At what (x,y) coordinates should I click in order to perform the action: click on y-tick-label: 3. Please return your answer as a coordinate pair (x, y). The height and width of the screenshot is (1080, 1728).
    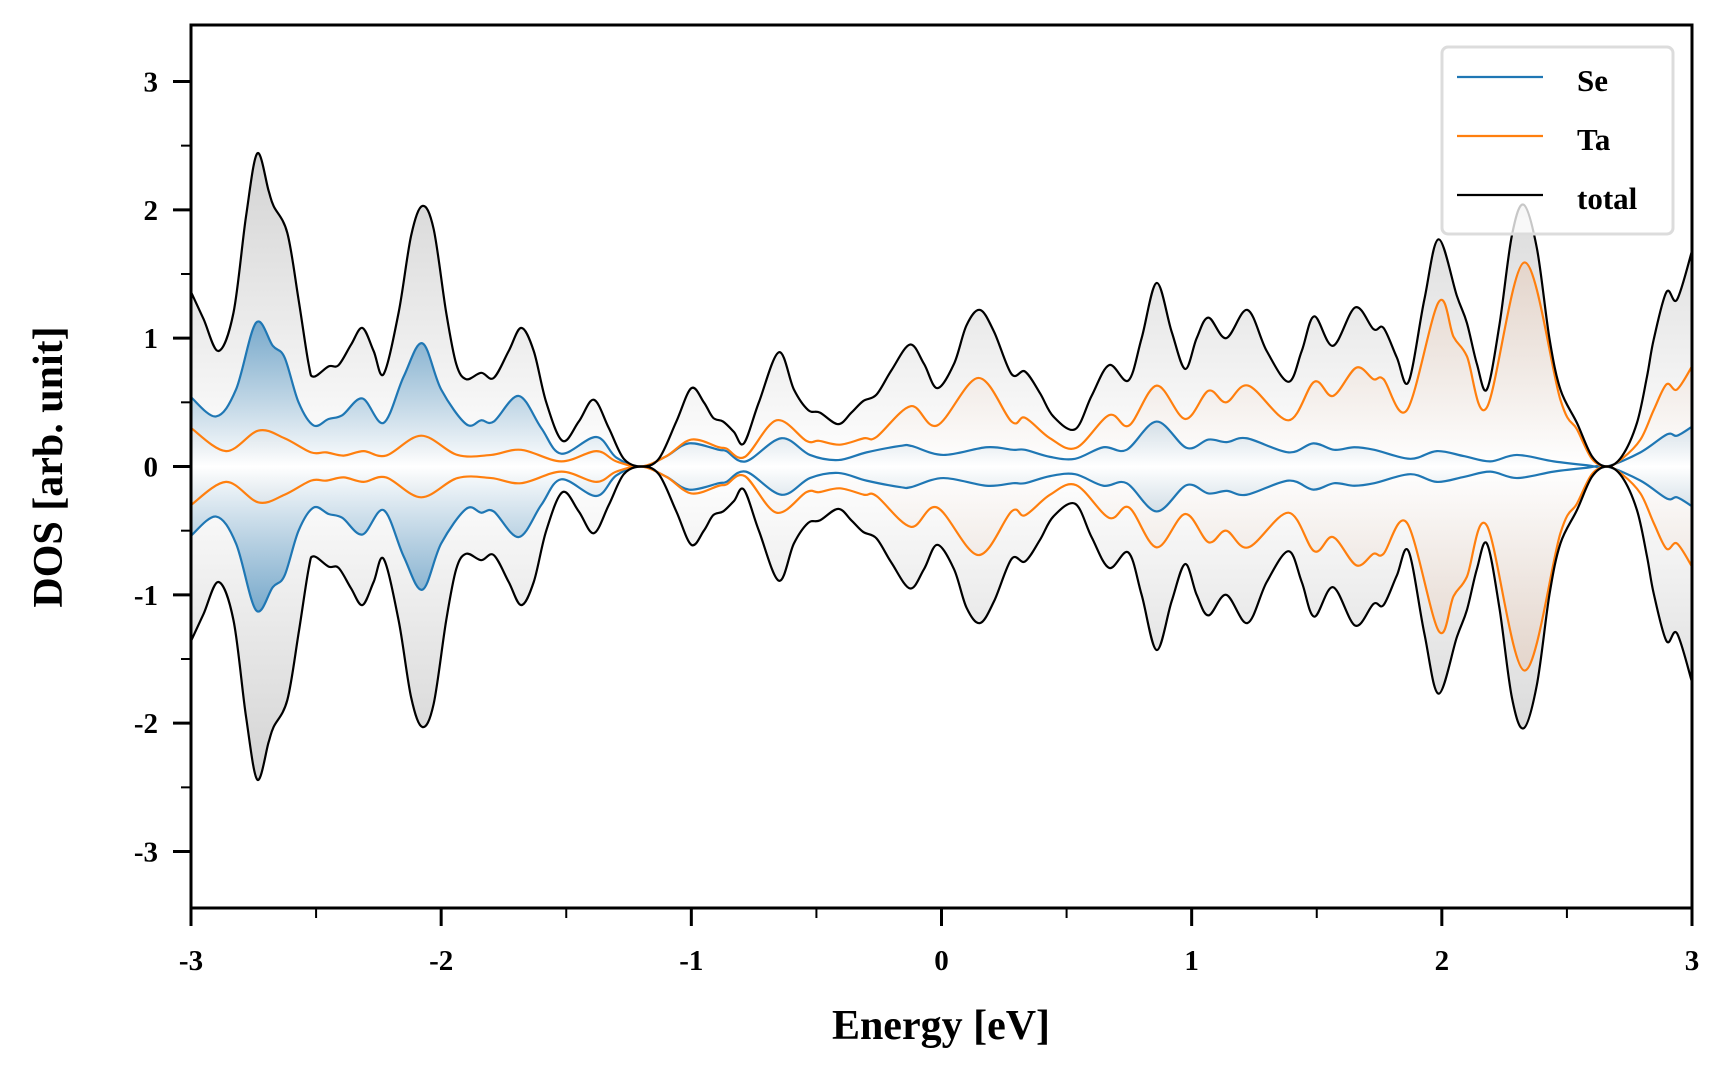
    Looking at the image, I should click on (151, 82).